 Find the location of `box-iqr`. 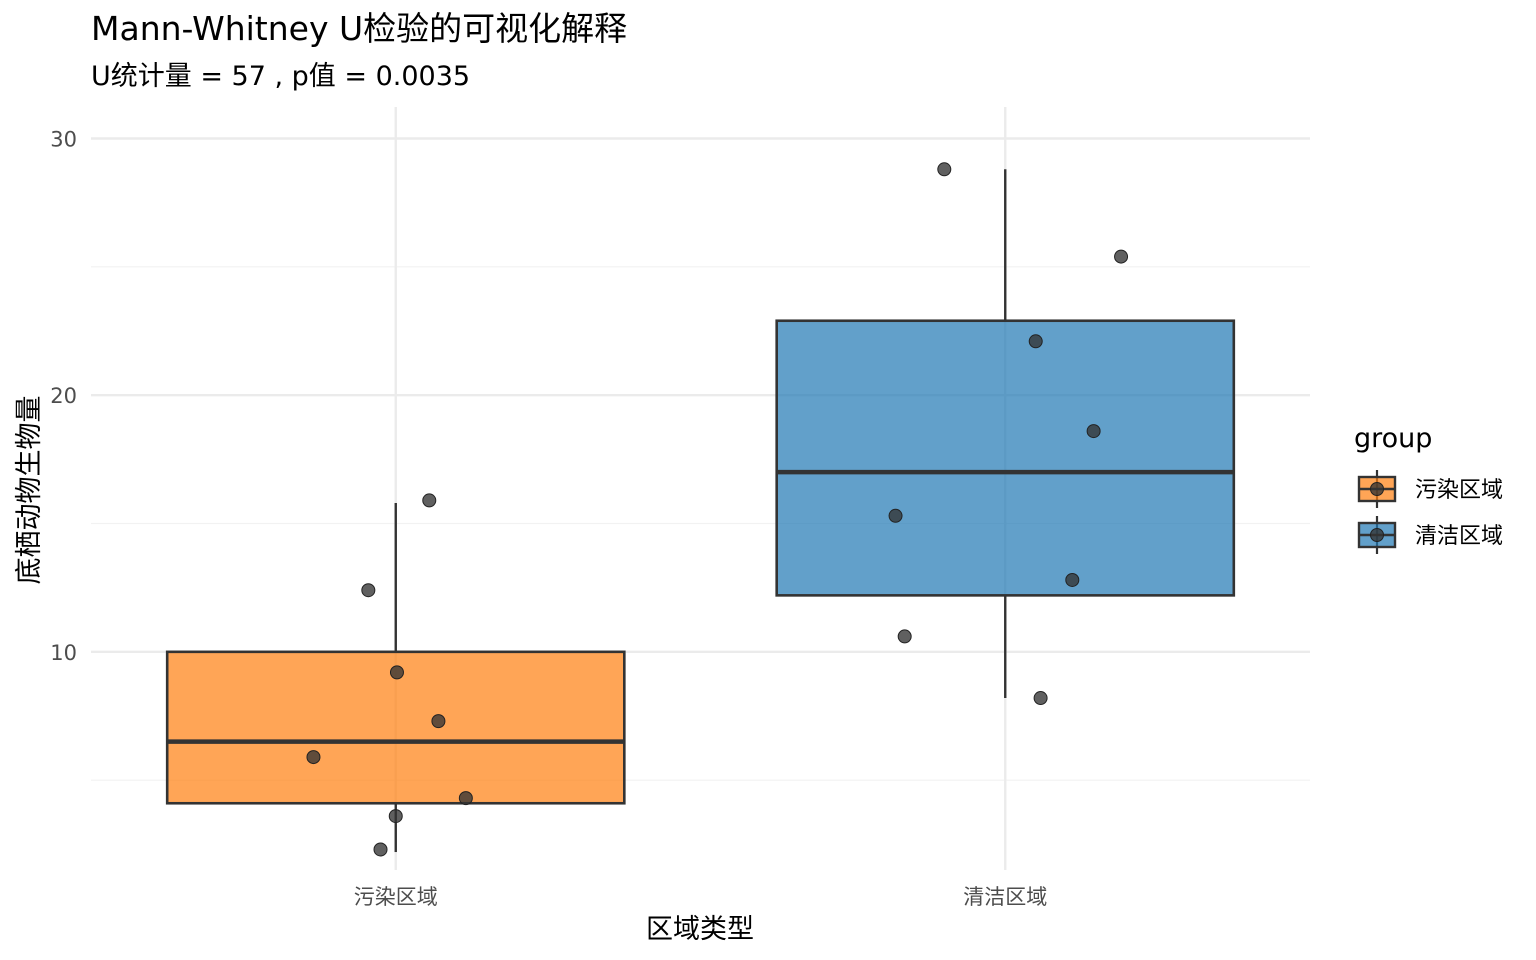

box-iqr is located at coordinates (1005, 458).